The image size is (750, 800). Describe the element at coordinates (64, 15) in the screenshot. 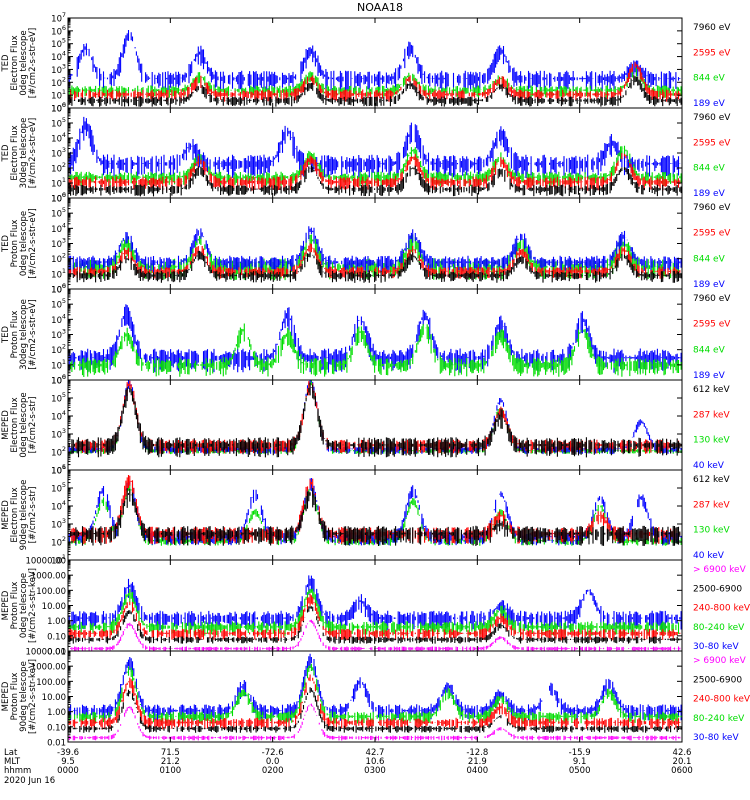

I see `y-tick-exponent: 7` at that location.